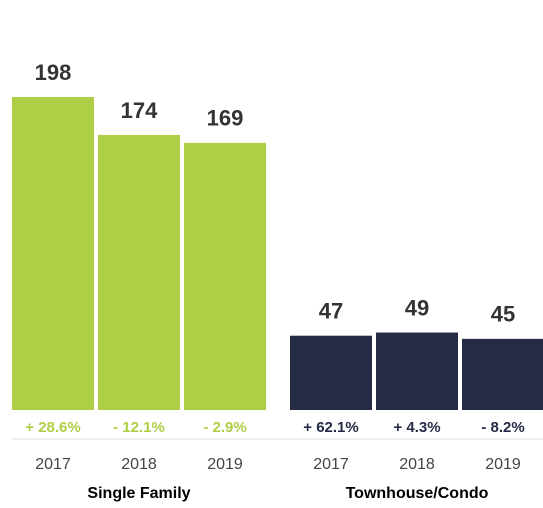  What do you see at coordinates (331, 311) in the screenshot?
I see `value-label: 47` at bounding box center [331, 311].